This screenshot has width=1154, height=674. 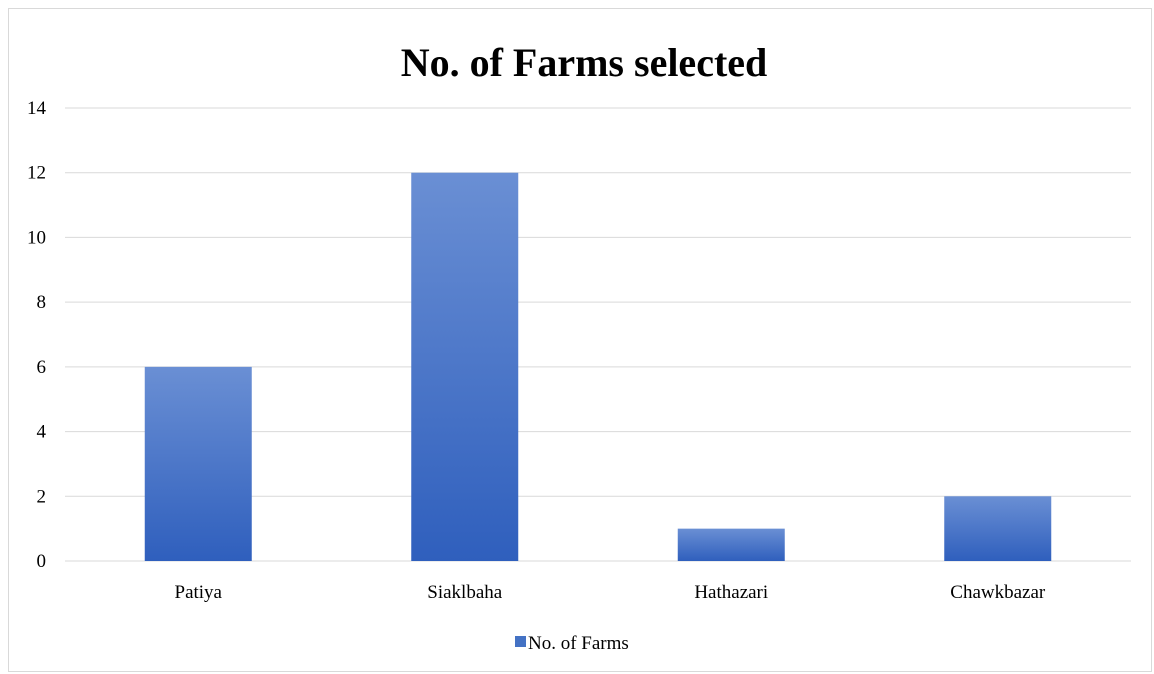 I want to click on x-tick-label-siaklbaha: Siaklbaha, so click(x=464, y=592).